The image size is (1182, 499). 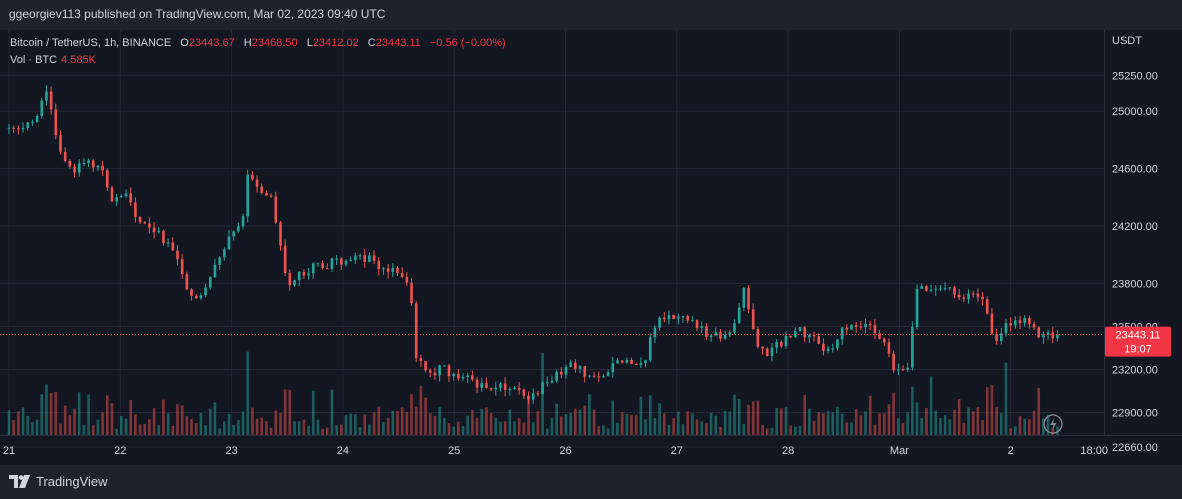 What do you see at coordinates (1053, 424) in the screenshot?
I see `lightning-icon` at bounding box center [1053, 424].